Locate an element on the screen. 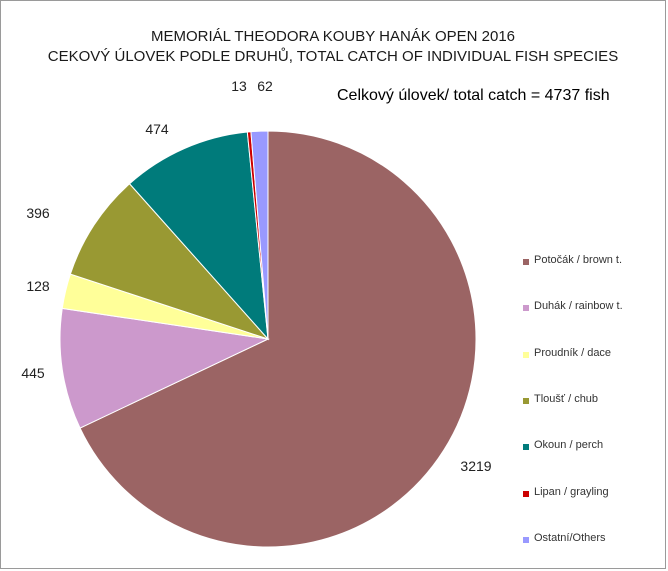  data-label-3: 396 is located at coordinates (38, 213).